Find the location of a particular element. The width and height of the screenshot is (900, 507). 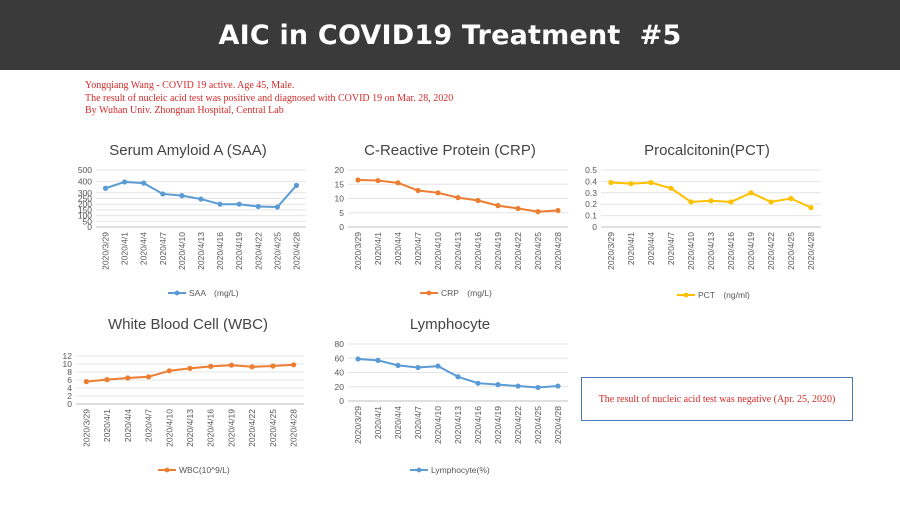

y-tick-label: 60 is located at coordinates (340, 358).